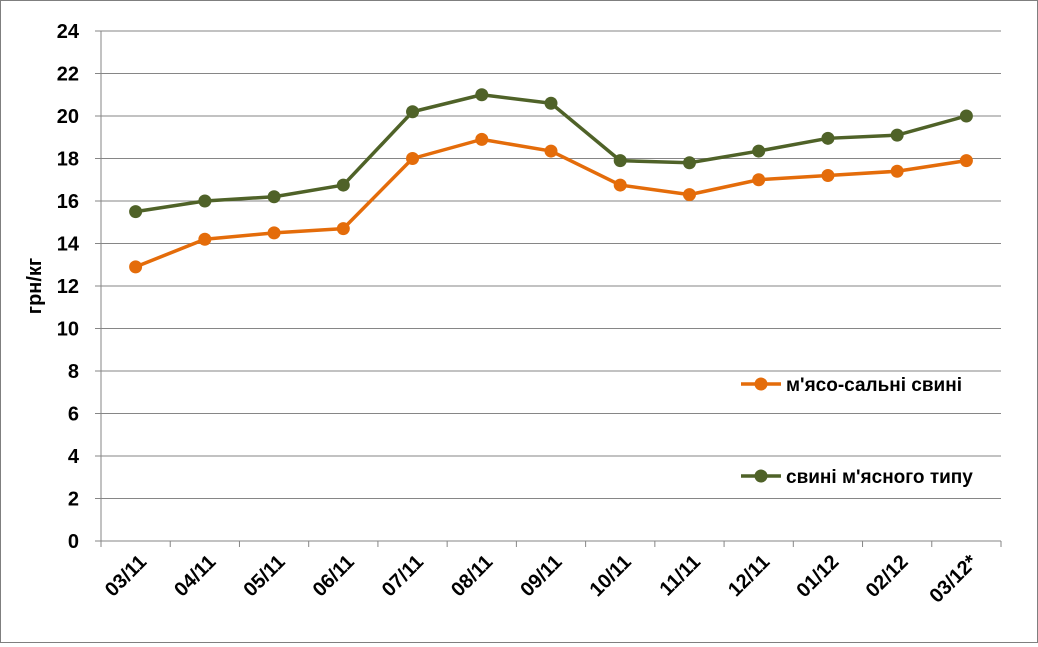  Describe the element at coordinates (35, 286) in the screenshot. I see `y-axis-label: грн/кг` at that location.